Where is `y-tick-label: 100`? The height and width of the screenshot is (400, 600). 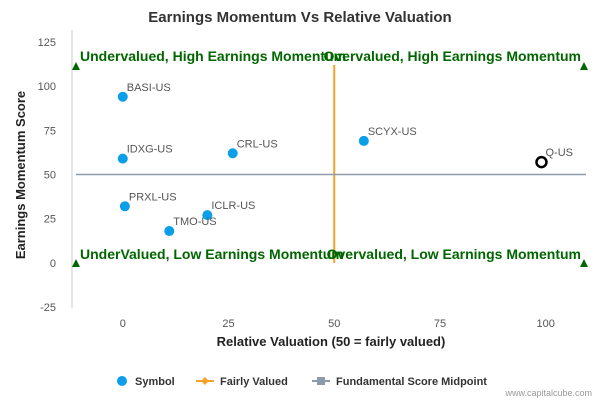 y-tick-label: 100 is located at coordinates (47, 87).